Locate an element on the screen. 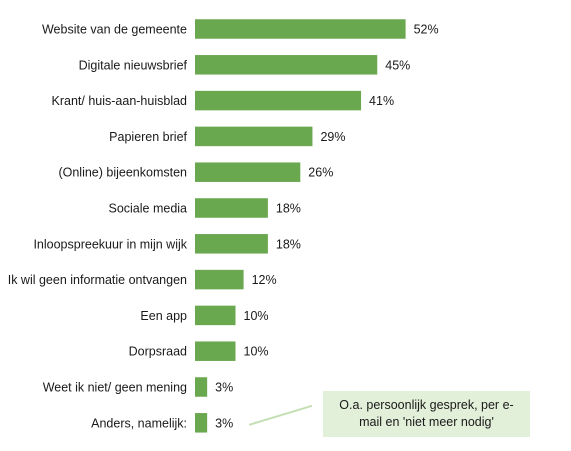  callout-leader-line is located at coordinates (280, 415).